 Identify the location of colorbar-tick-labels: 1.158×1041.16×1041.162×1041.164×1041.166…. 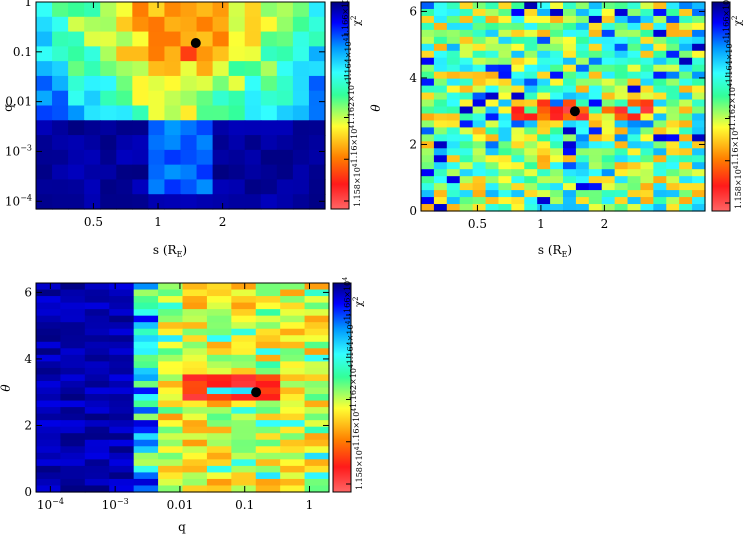
(351, 103).